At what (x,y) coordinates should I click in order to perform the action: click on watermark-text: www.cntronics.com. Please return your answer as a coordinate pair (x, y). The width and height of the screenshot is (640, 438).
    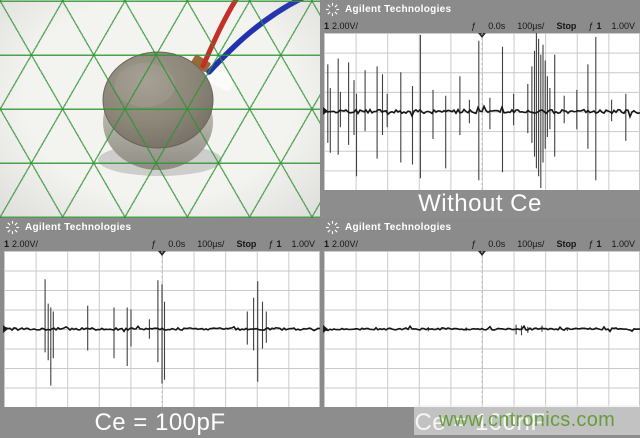
    Looking at the image, I should click on (527, 419).